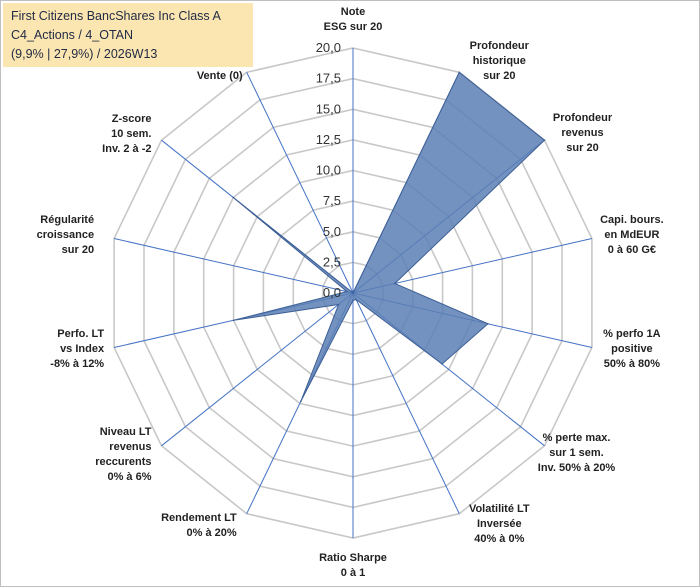 The image size is (700, 588). I want to click on axis-label-line: Inversée, so click(499, 524).